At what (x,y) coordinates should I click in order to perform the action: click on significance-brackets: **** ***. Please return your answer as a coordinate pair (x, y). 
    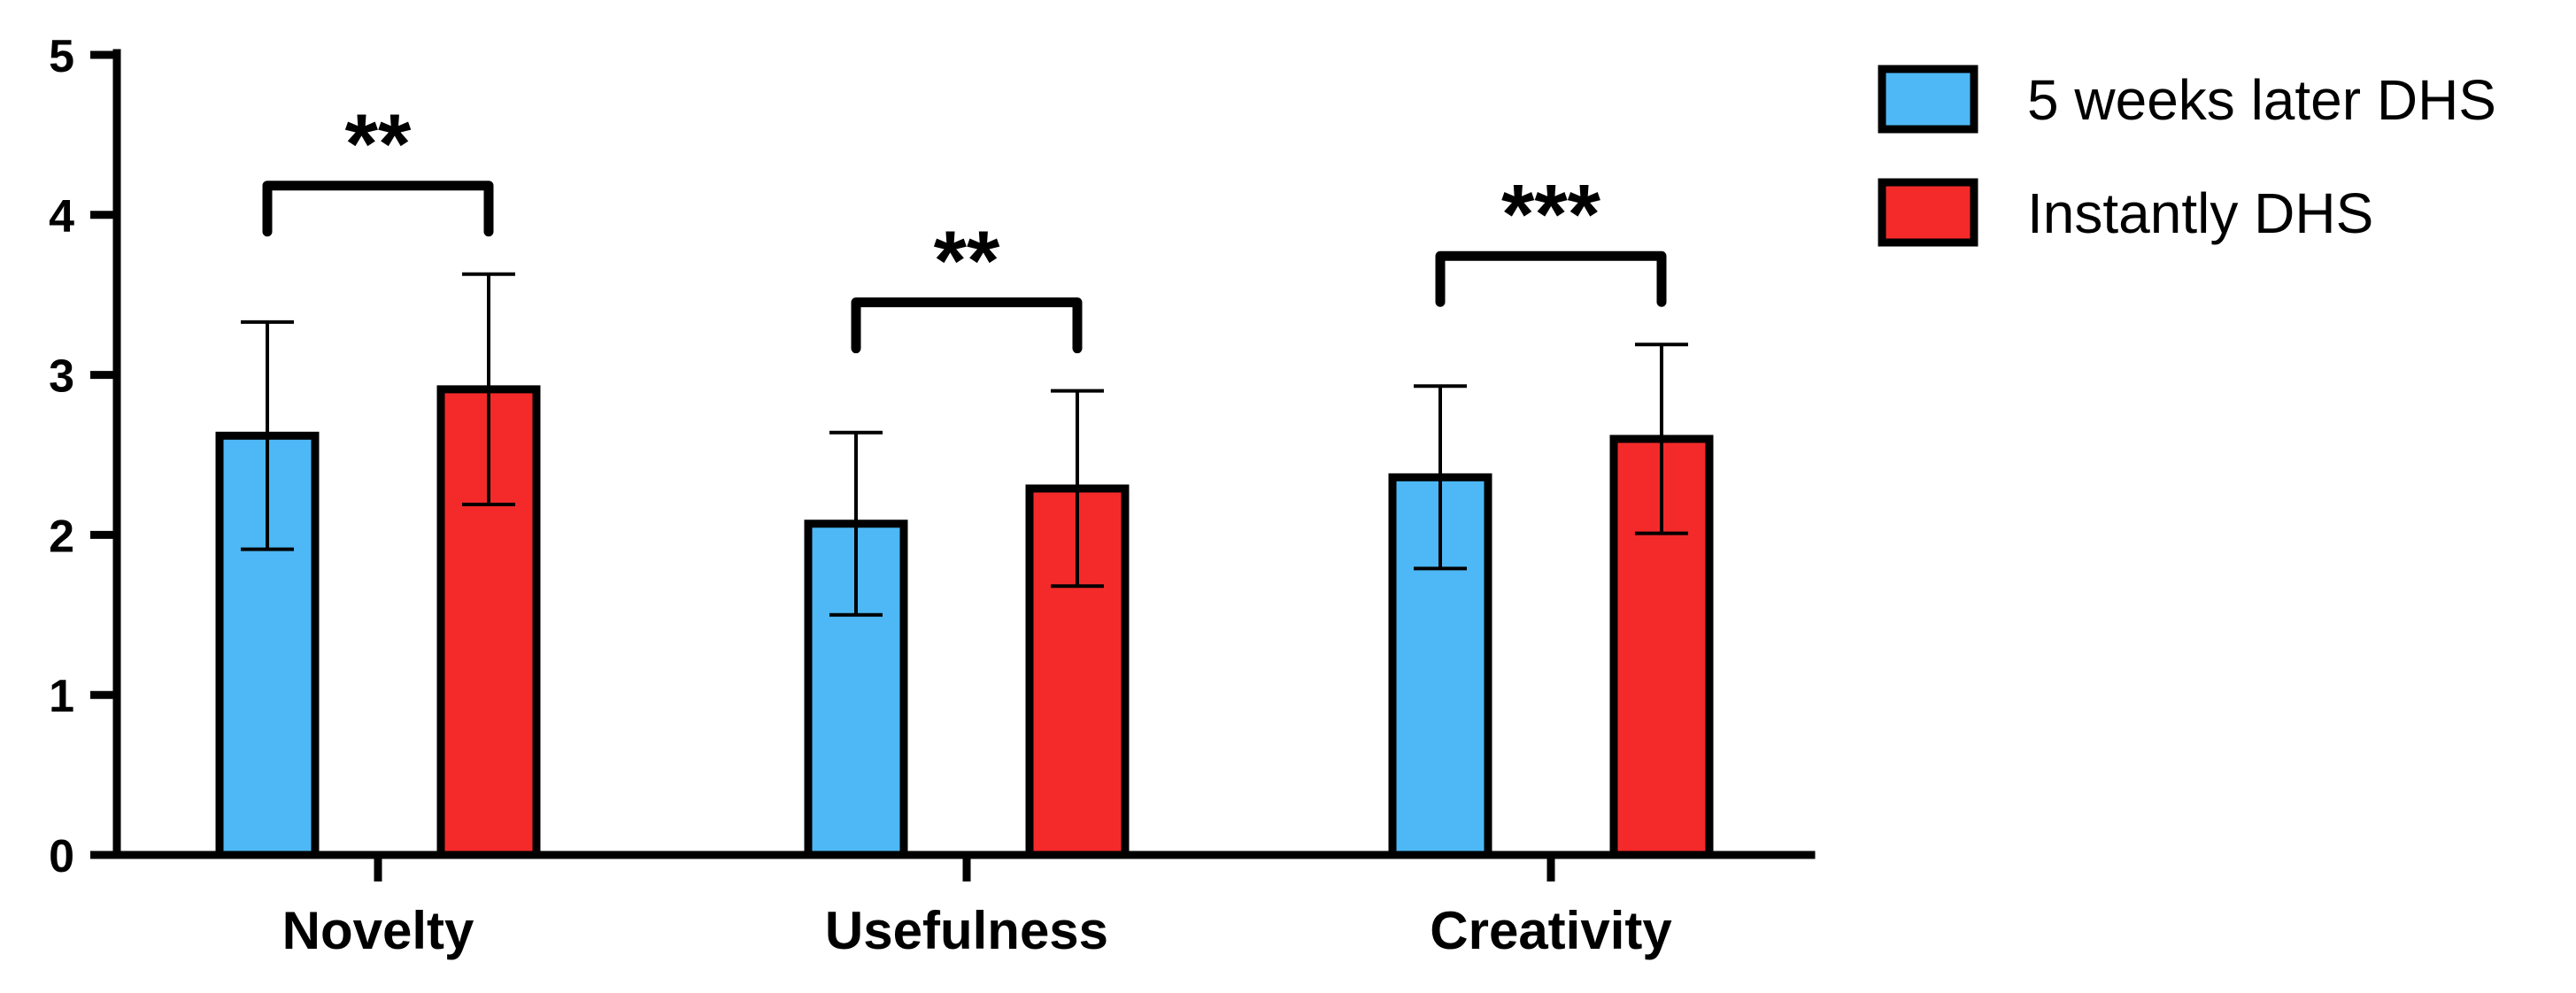
    Looking at the image, I should click on (964, 225).